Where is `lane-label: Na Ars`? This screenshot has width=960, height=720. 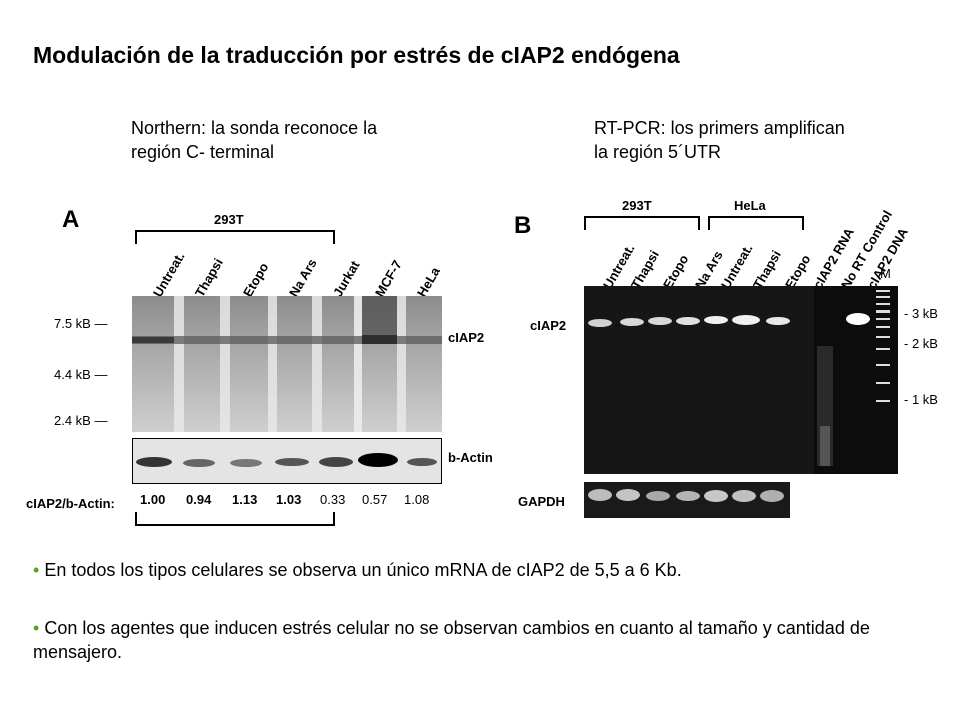 lane-label: Na Ars is located at coordinates (303, 278).